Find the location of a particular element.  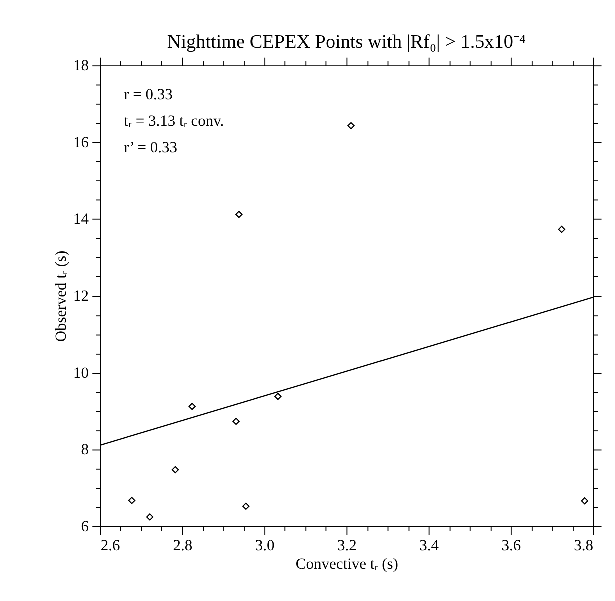

x-tick-label: 2.6 is located at coordinates (110, 546).